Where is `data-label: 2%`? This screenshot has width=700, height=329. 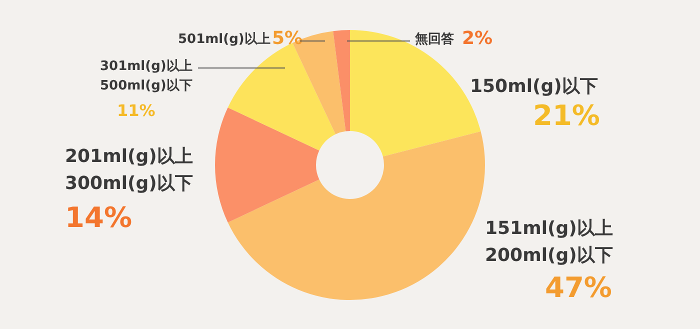
data-label: 2% is located at coordinates (477, 38).